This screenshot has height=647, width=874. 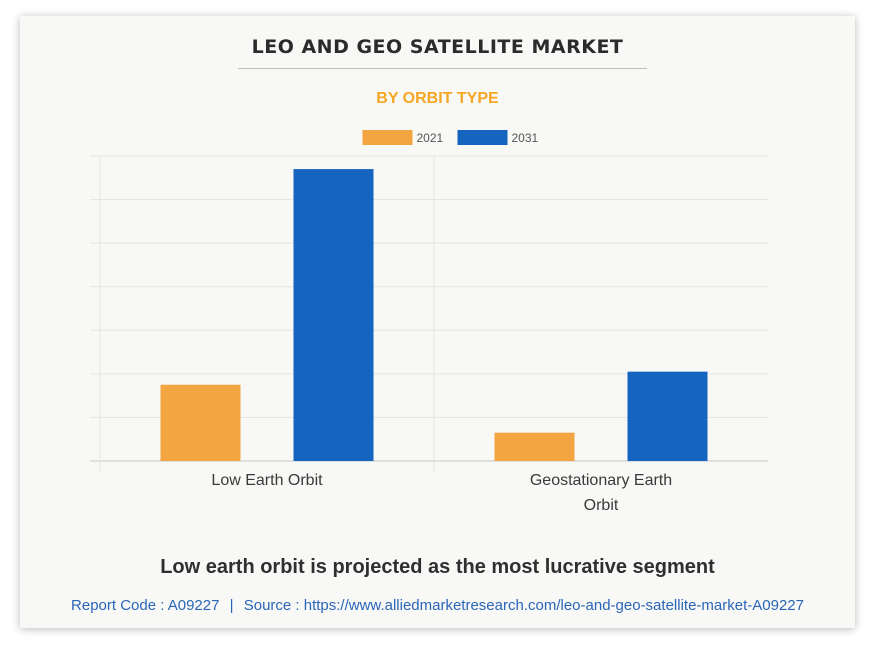 I want to click on report-code: Report Code : A09227, so click(x=145, y=605).